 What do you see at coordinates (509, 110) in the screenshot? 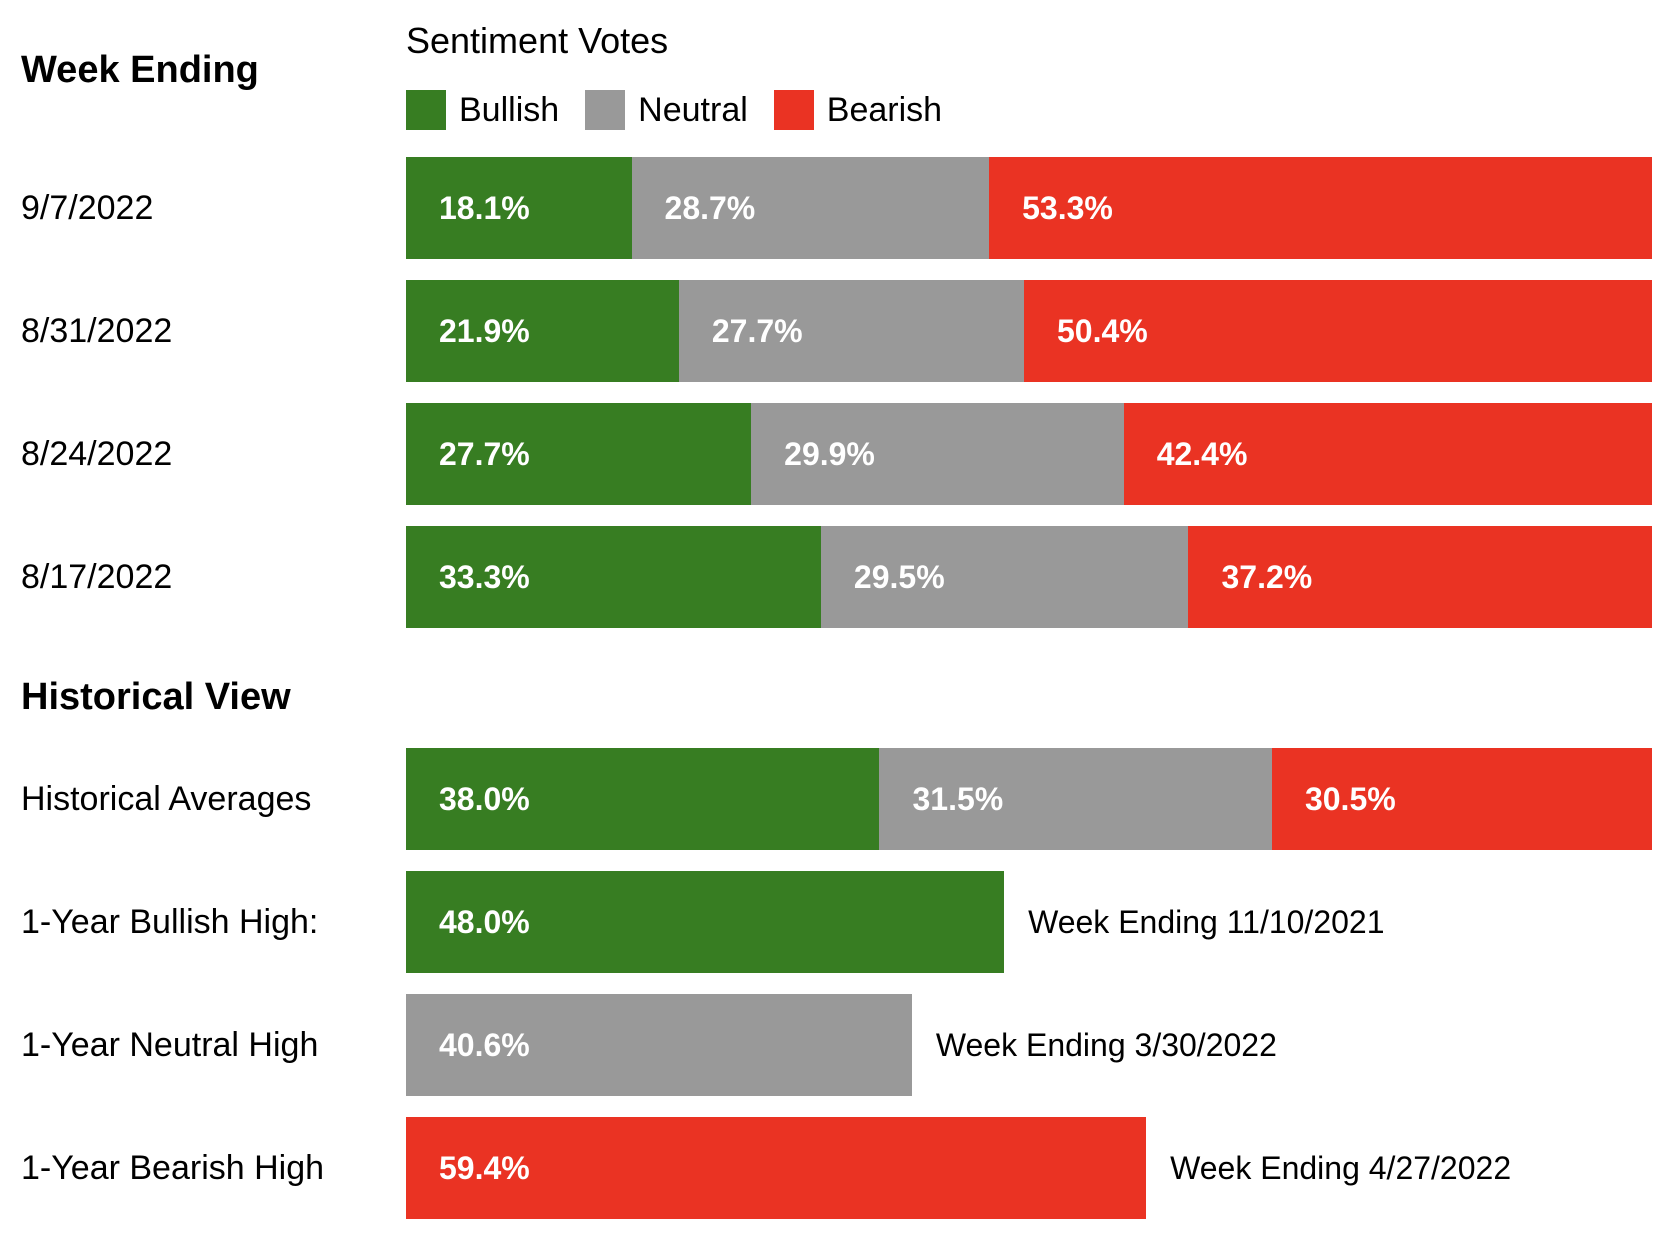
I see `legend-label-bullish: Bullish` at bounding box center [509, 110].